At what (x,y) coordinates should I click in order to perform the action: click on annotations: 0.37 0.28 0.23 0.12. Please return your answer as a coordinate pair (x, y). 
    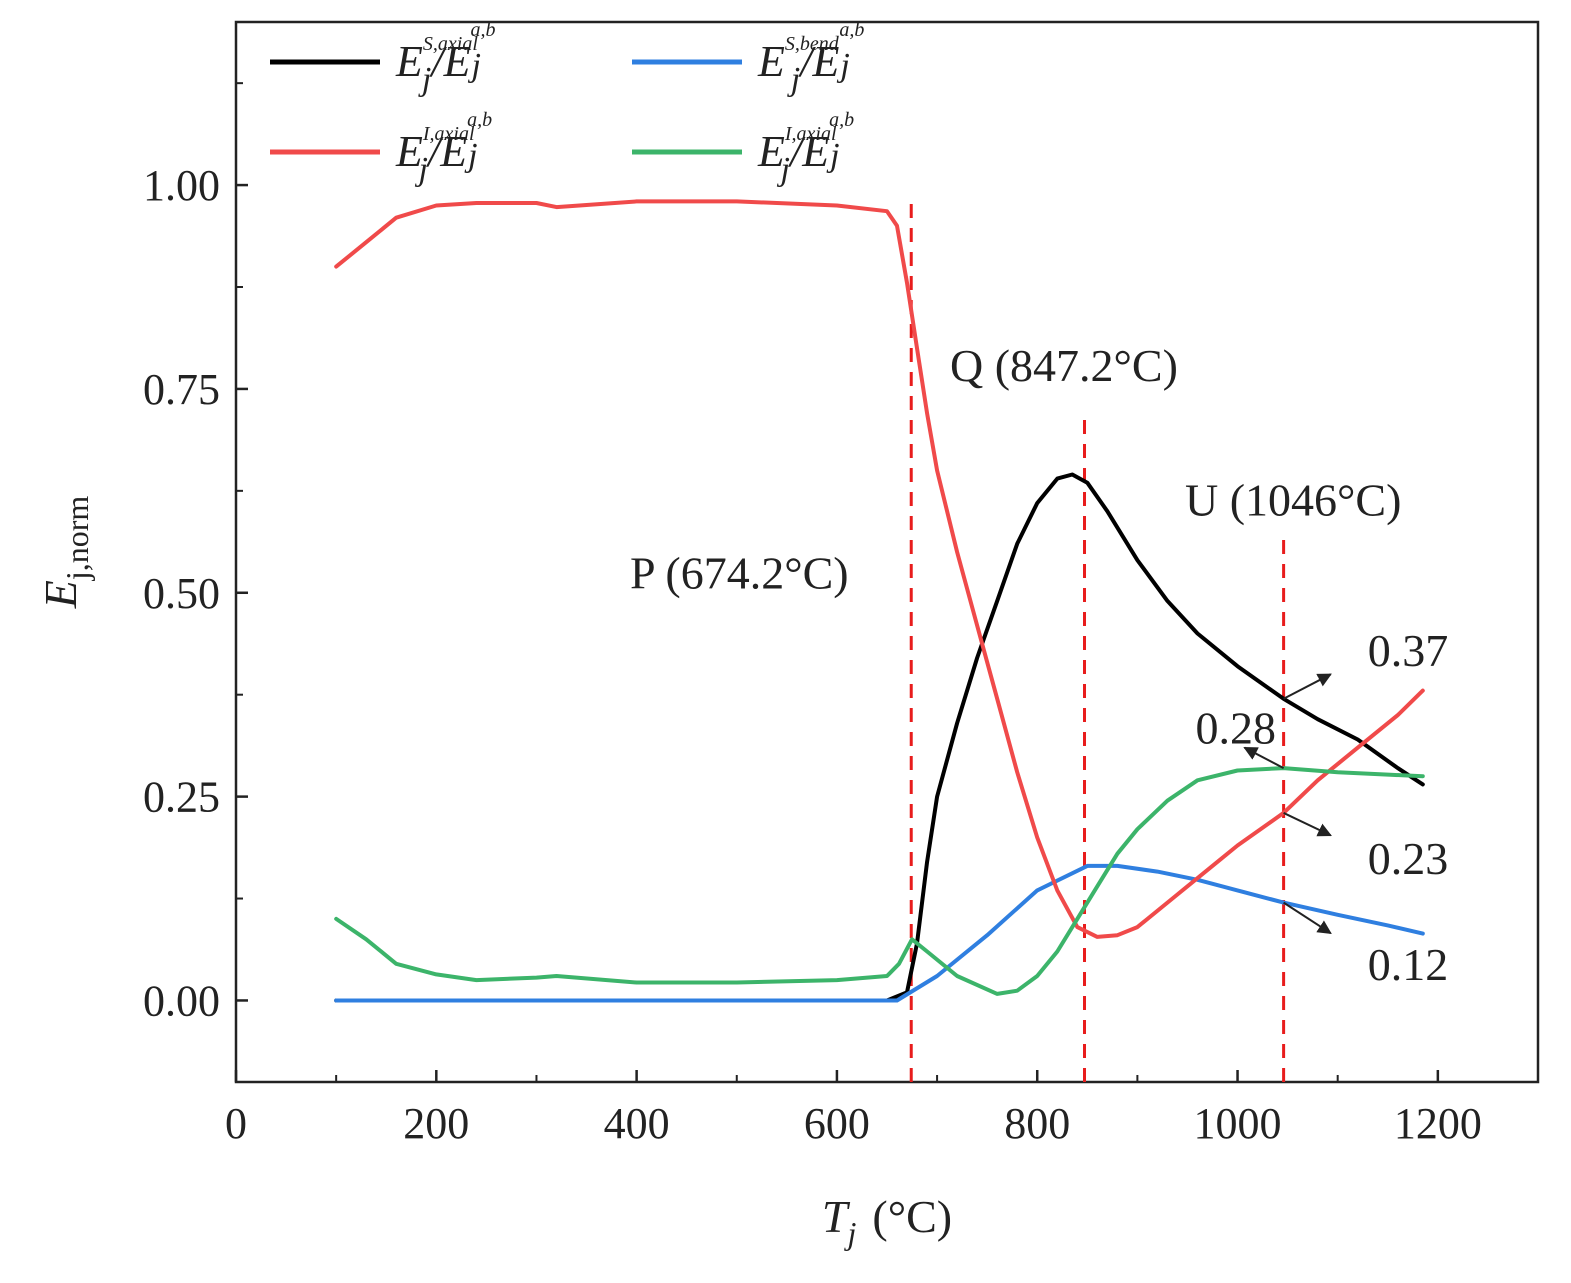
    Looking at the image, I should click on (1321, 807).